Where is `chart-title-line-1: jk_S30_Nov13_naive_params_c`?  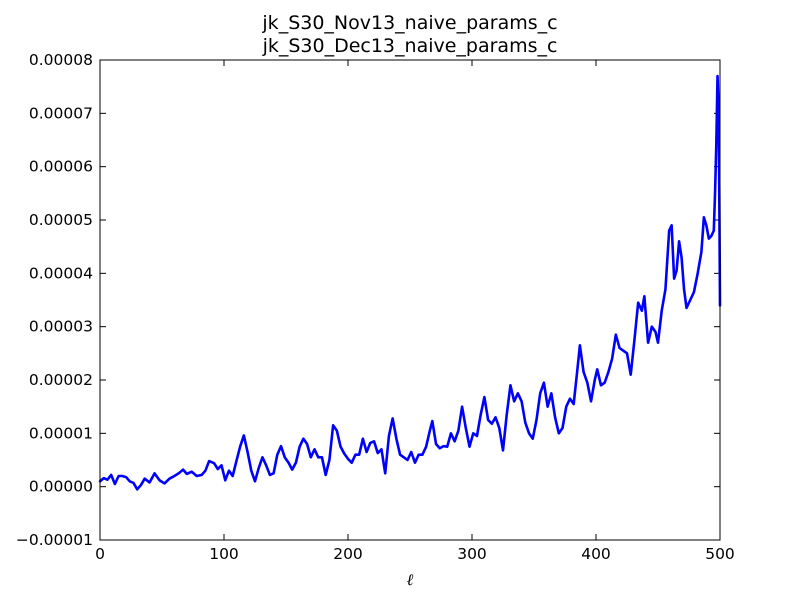 chart-title-line-1: jk_S30_Nov13_naive_params_c is located at coordinates (409, 23).